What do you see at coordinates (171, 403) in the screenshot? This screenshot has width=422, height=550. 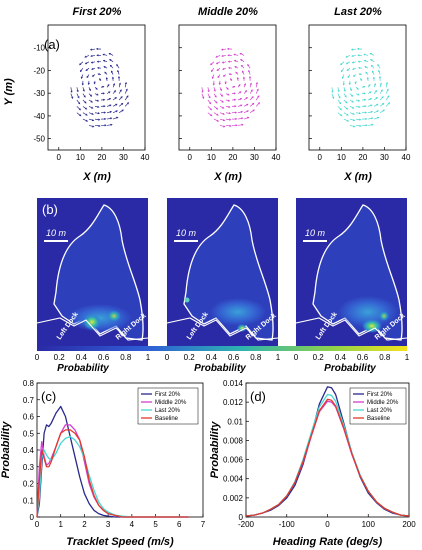 I see `legend-entry: Middle 20%` at bounding box center [171, 403].